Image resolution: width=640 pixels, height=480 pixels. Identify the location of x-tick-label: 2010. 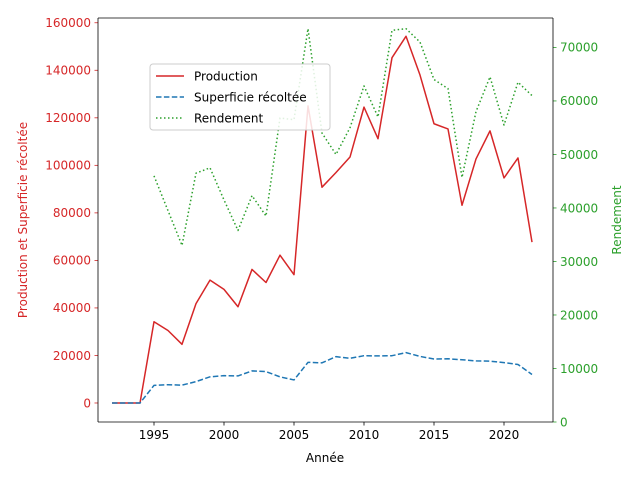
(364, 435).